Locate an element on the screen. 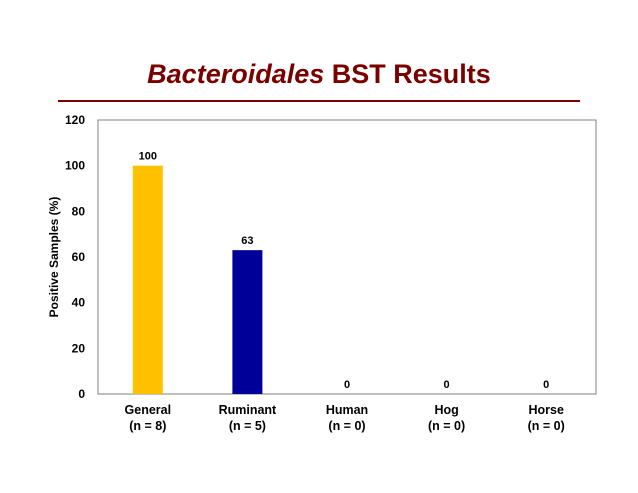 The image size is (638, 493). category-label-horse: Horse is located at coordinates (545, 410).